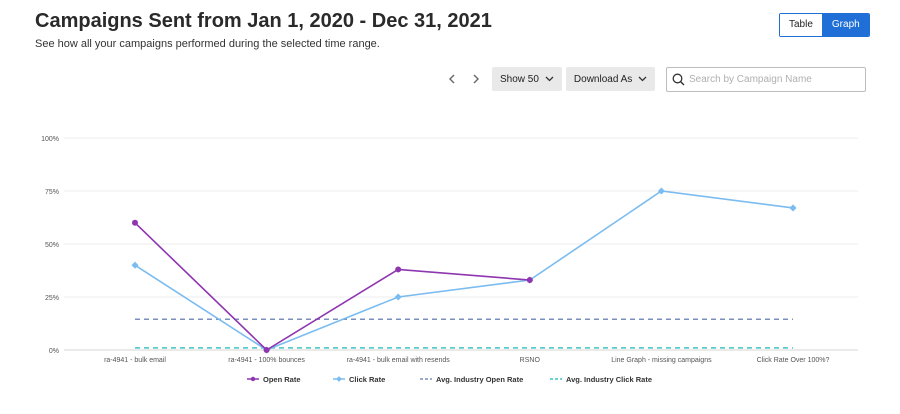 The image size is (900, 414). I want to click on download-as-dropdown: Download As, so click(610, 79).